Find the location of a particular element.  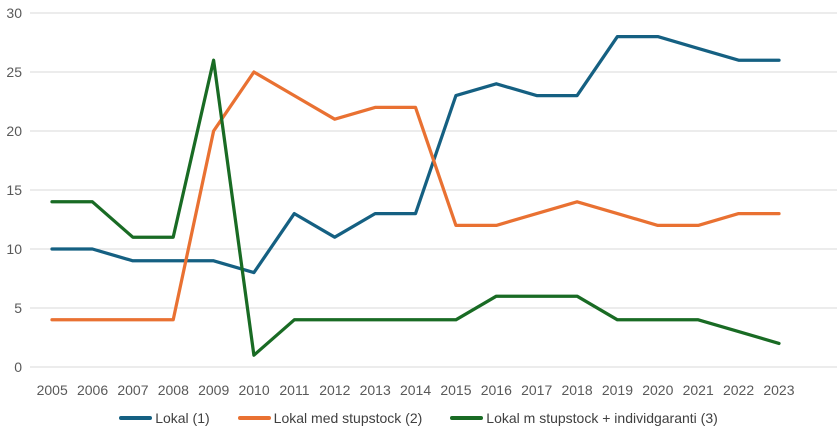

legend-label: Lokal med stupstock (2) is located at coordinates (348, 418).